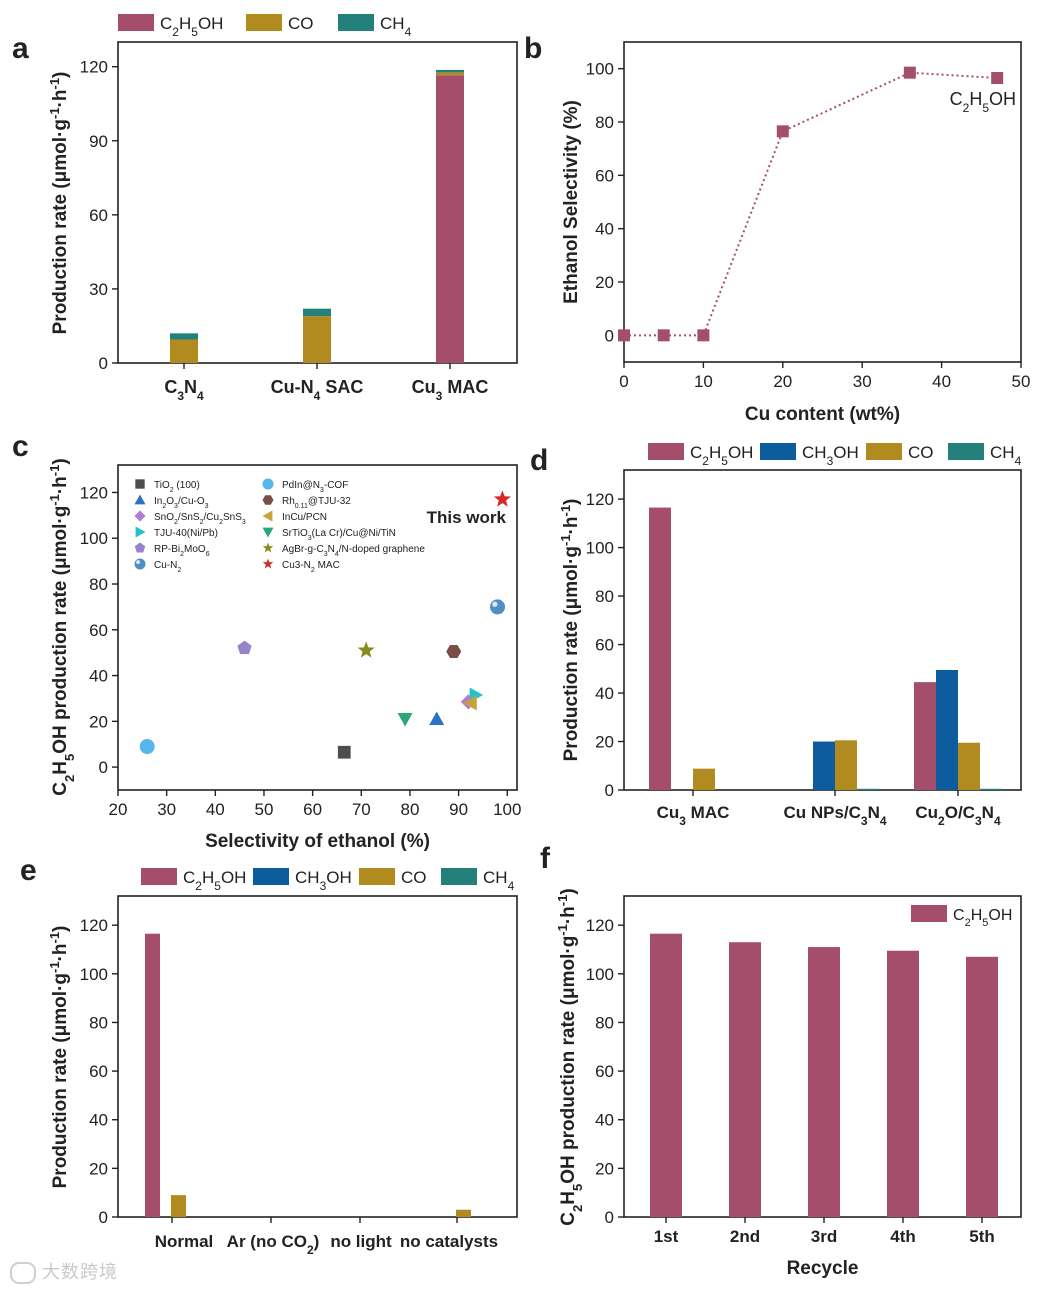 This screenshot has width=1039, height=1291. What do you see at coordinates (59, 1057) in the screenshot?
I see `panel-e-ylabel: Production rate (μmol·g-1·h-1)` at bounding box center [59, 1057].